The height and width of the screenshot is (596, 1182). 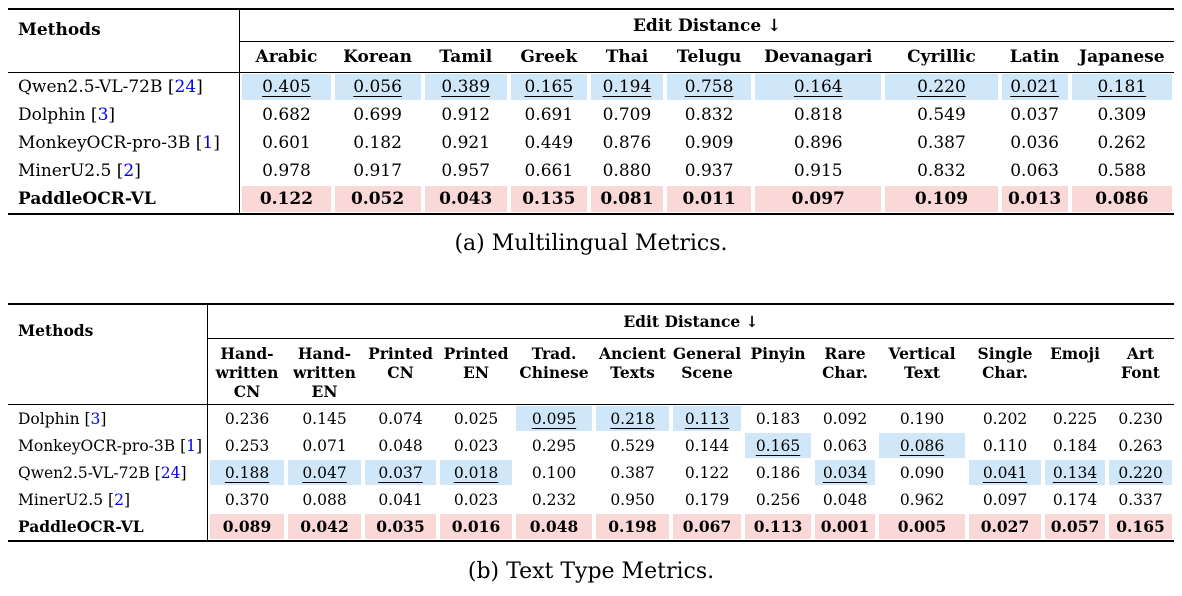 I want to click on metric-value: 0.092, so click(x=845, y=418).